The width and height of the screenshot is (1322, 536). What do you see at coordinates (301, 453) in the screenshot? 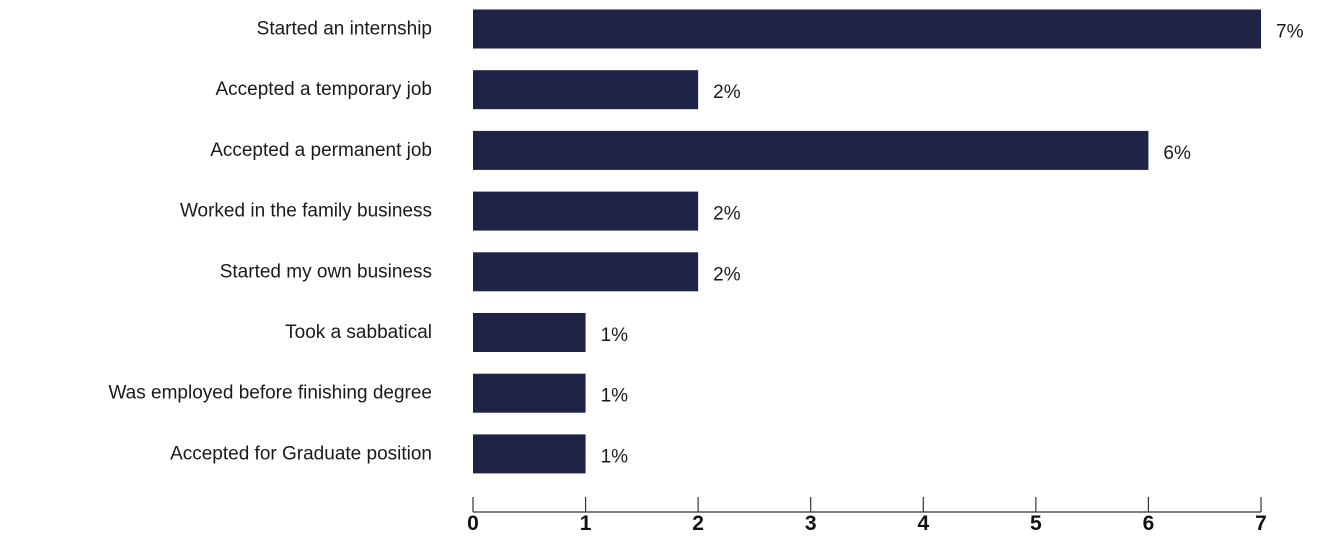
I see `category-label: Accepted for Graduate position` at bounding box center [301, 453].